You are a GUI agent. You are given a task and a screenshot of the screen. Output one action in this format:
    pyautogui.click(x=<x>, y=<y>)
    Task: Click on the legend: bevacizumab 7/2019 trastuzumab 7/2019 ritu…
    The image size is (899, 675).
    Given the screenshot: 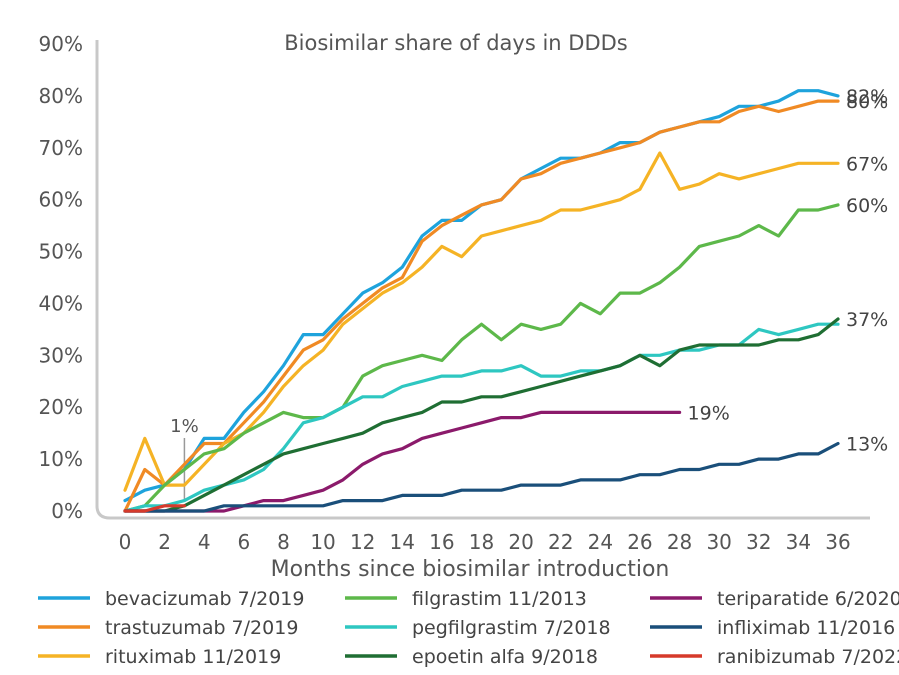 What is the action you would take?
    pyautogui.click(x=468, y=628)
    